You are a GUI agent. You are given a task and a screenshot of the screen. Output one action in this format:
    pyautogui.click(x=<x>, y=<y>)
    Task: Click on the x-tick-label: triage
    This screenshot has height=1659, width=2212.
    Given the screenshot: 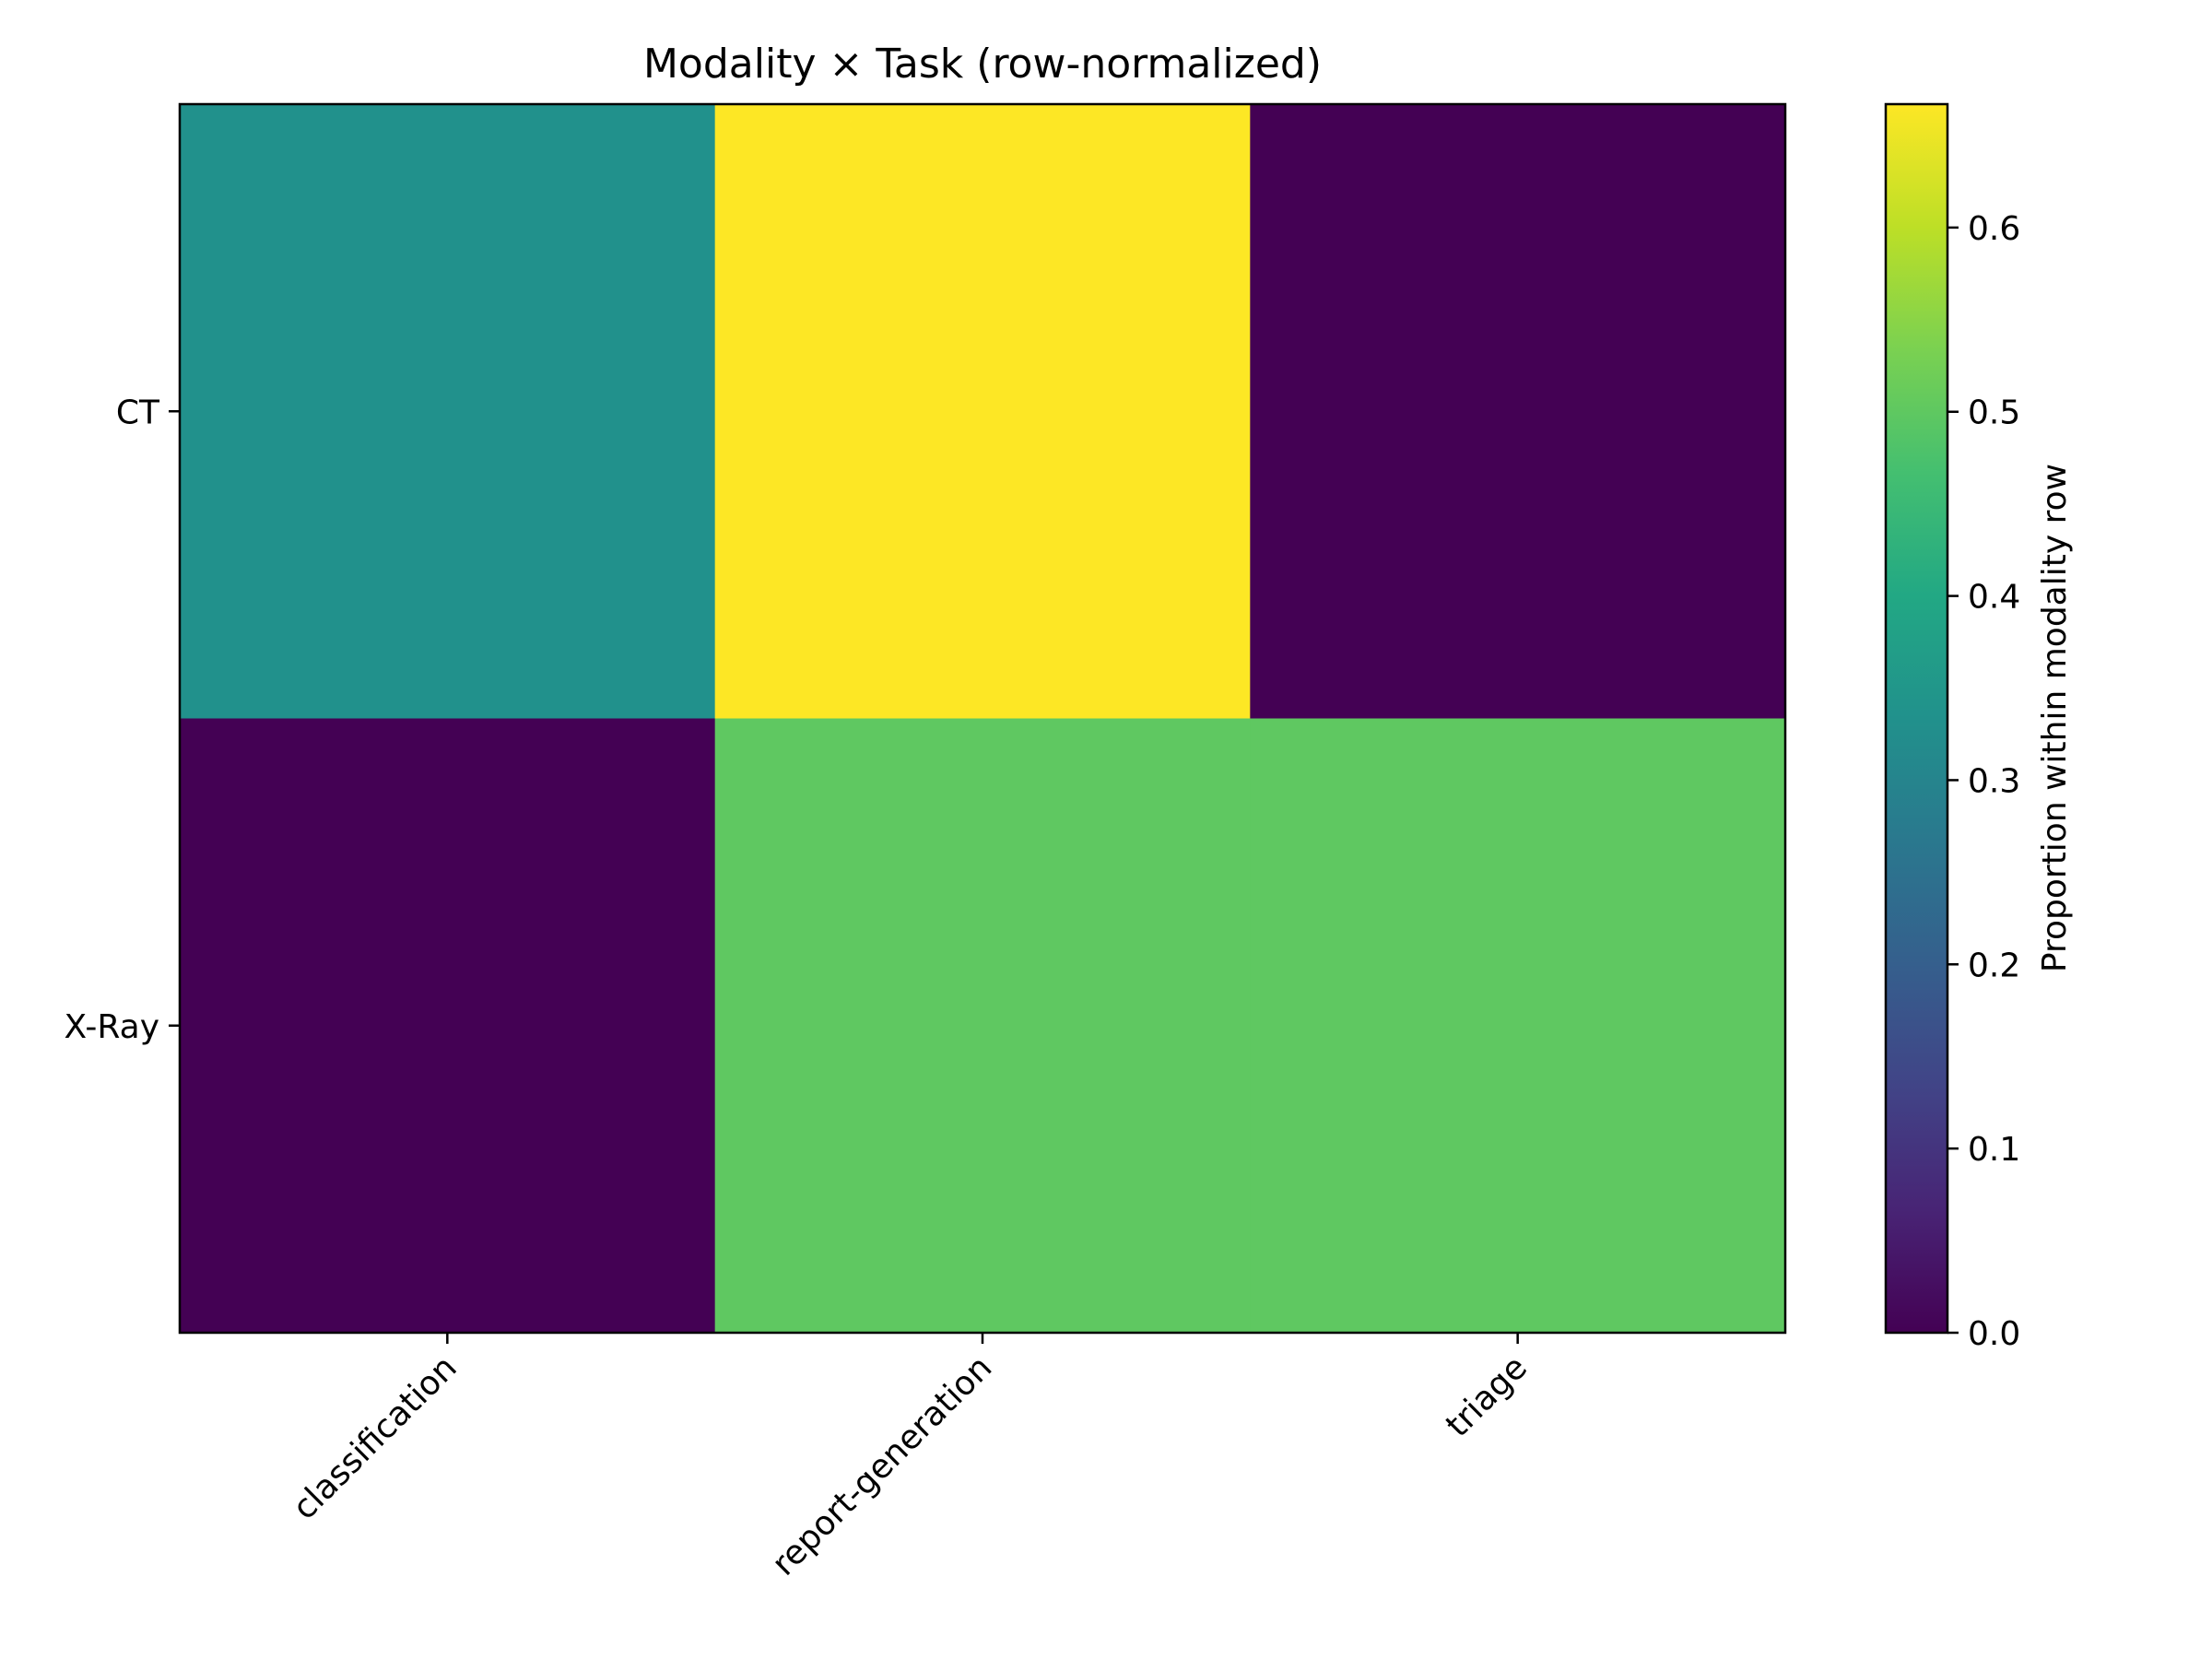 What is the action you would take?
    pyautogui.click(x=1487, y=1396)
    